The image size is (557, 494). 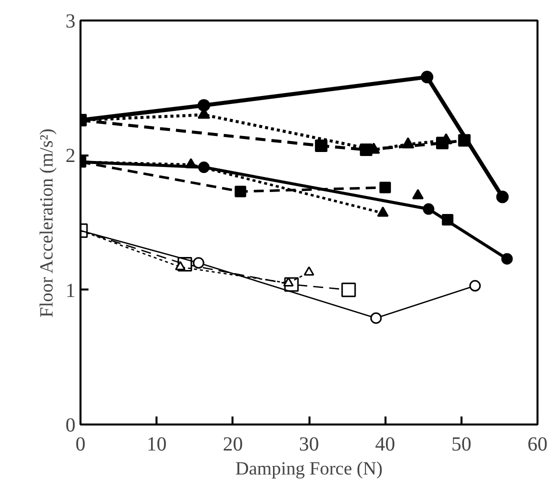 I want to click on y-tick-label: 1, so click(x=71, y=291).